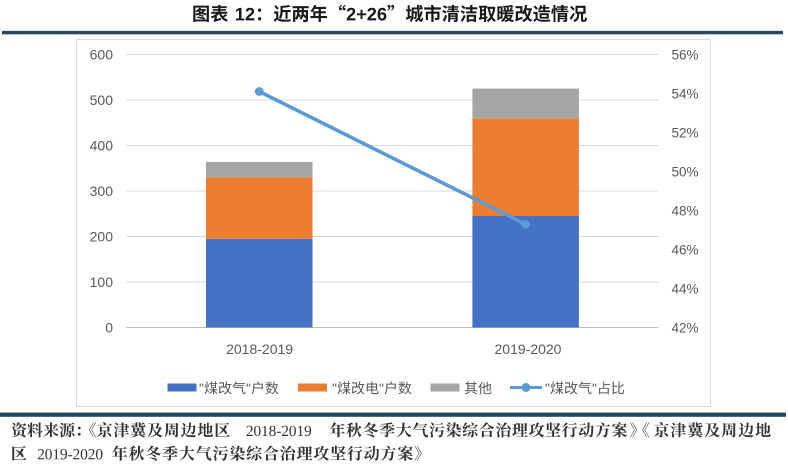  Describe the element at coordinates (102, 100) in the screenshot. I see `svg-text: 500` at that location.